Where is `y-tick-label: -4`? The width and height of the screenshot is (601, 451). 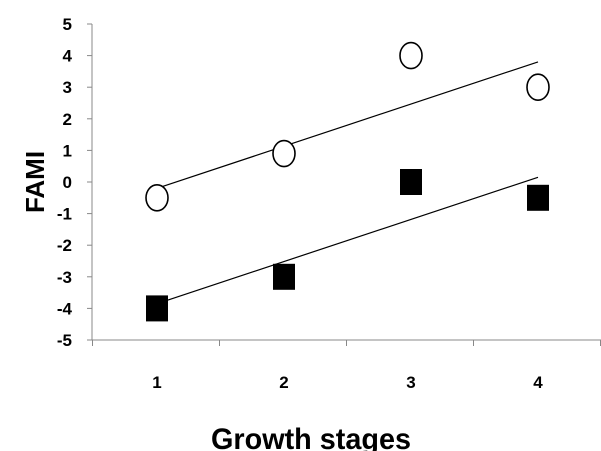
y-tick-label: -4 is located at coordinates (65, 308).